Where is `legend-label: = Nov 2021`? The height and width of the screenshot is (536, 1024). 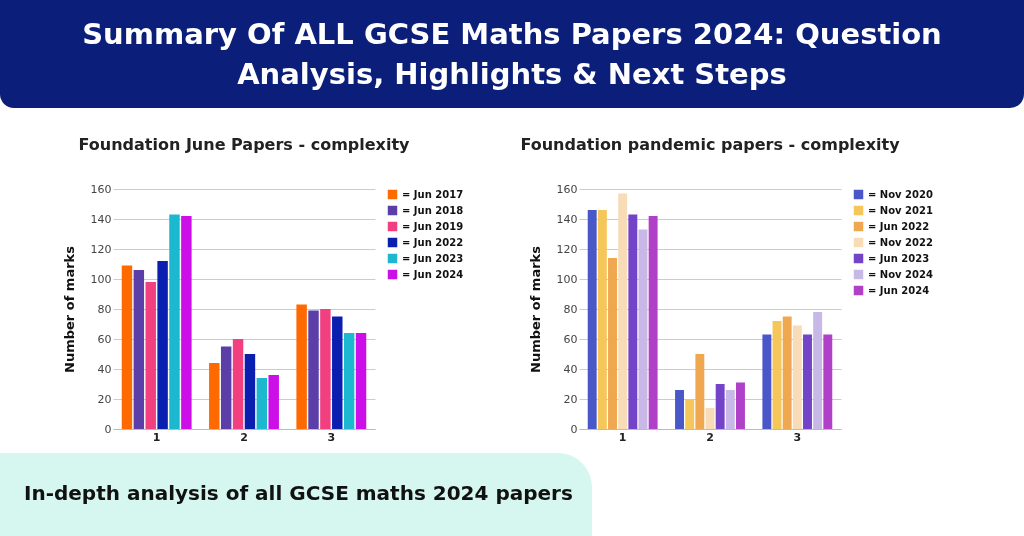
legend-label: = Nov 2021 is located at coordinates (900, 210).